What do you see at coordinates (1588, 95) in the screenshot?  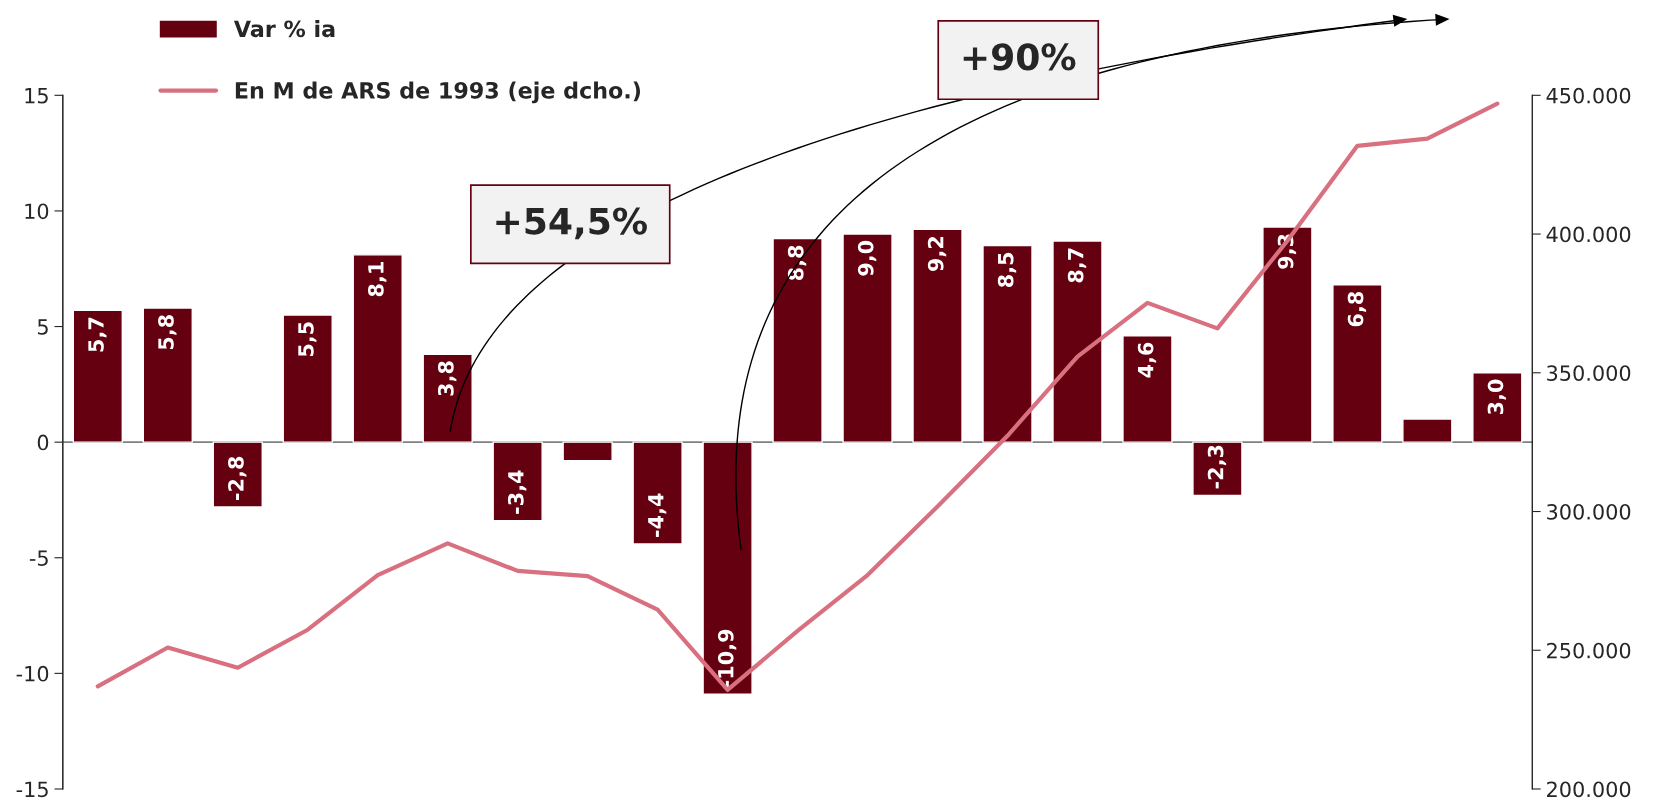 I see `y2-tick-label: 450.000` at bounding box center [1588, 95].